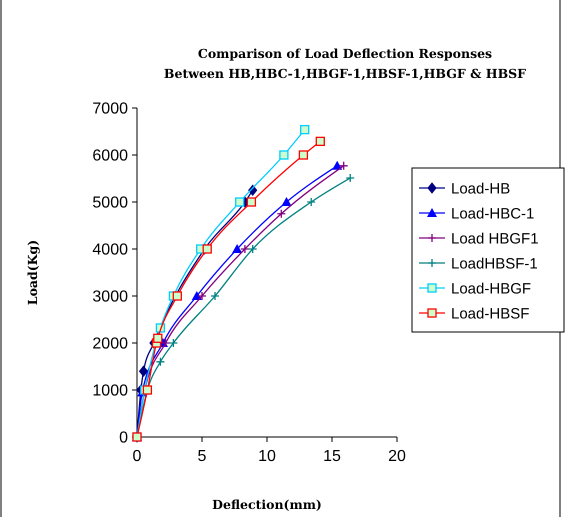 The height and width of the screenshot is (517, 567). Describe the element at coordinates (110, 109) in the screenshot. I see `y-tick-label: 7000` at that location.